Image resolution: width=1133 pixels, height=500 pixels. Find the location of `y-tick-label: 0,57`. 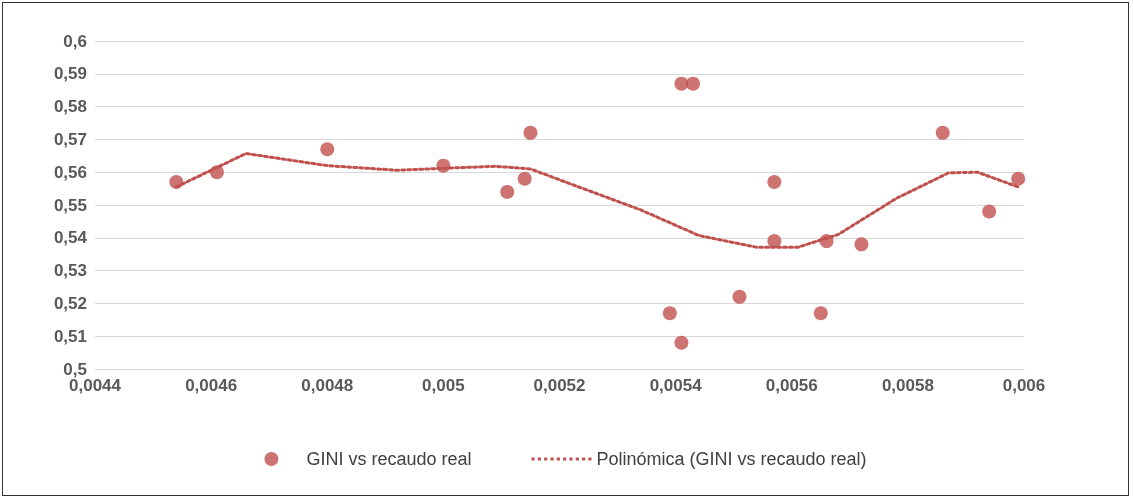

y-tick-label: 0,57 is located at coordinates (70, 139).